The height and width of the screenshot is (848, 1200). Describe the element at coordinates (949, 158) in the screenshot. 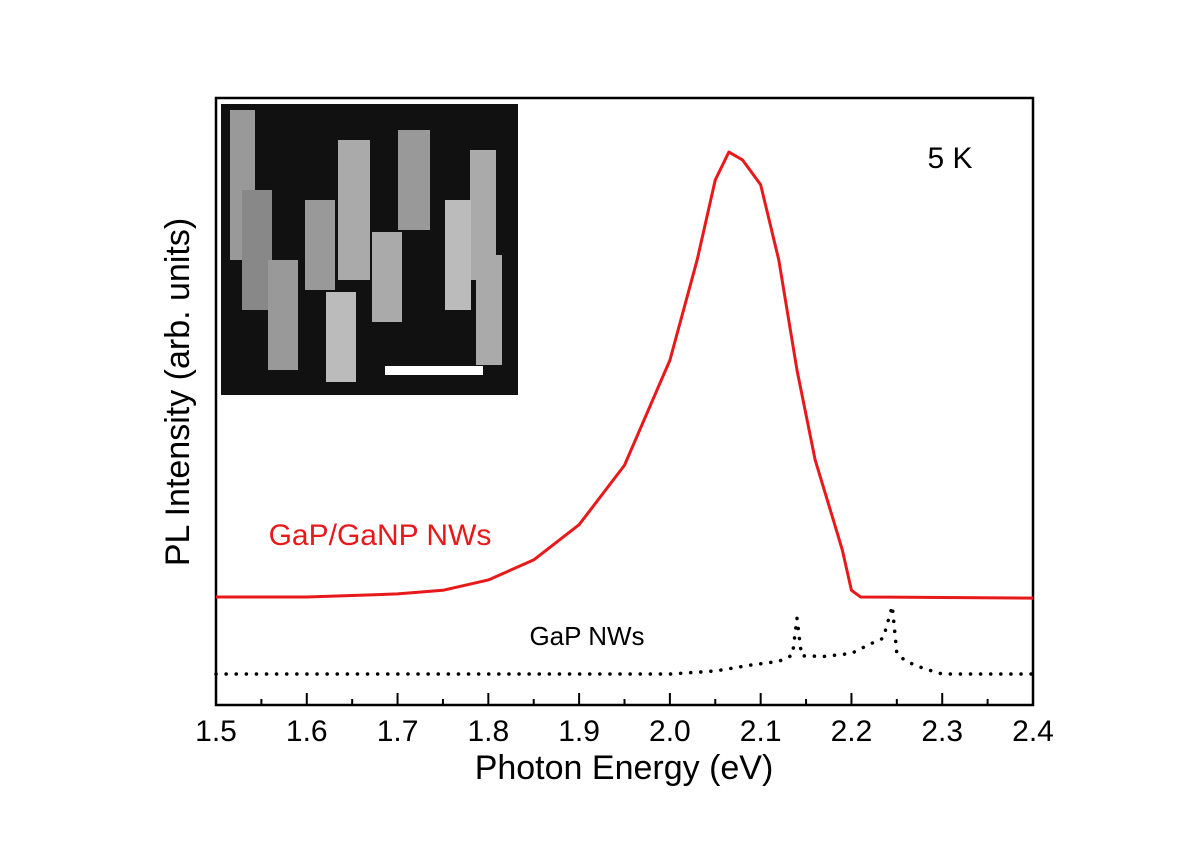

I see `annotation: 5 K` at that location.